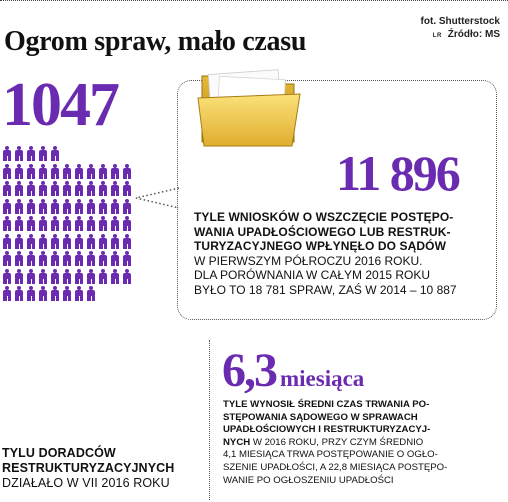 This screenshot has height=502, width=508. I want to click on source-line: LR Źródło: MS, so click(460, 35).